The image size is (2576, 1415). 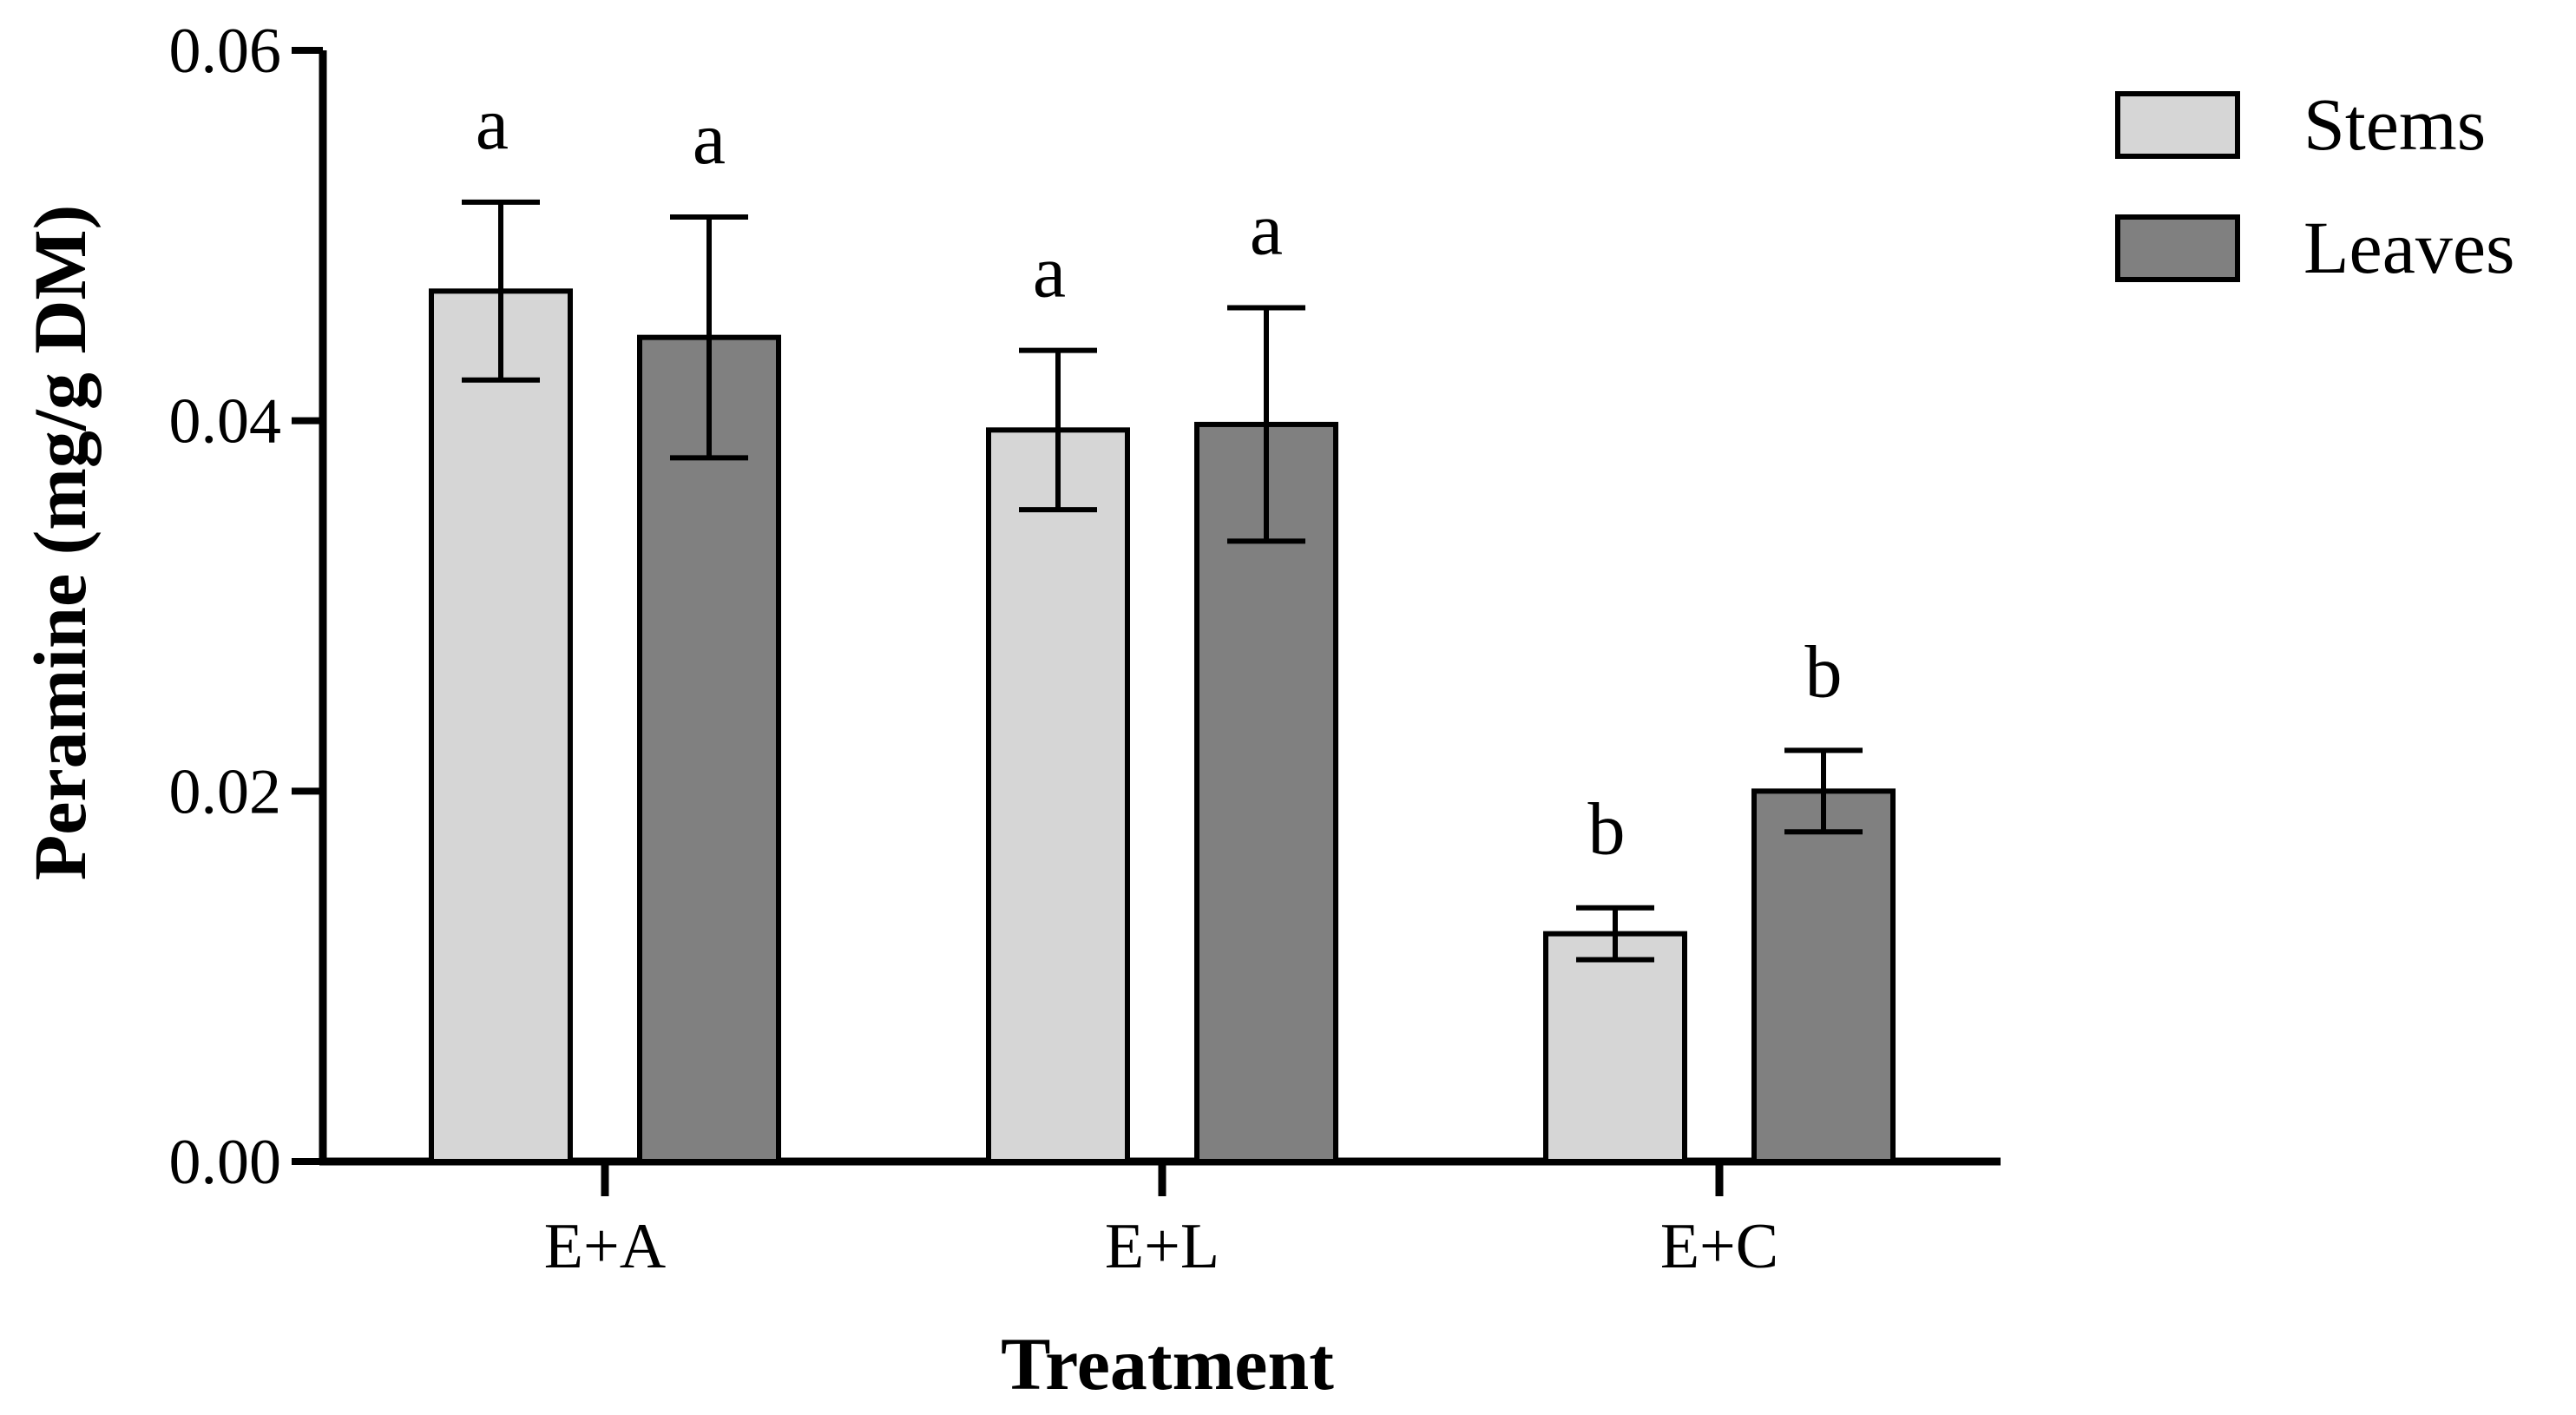 What do you see at coordinates (226, 51) in the screenshot?
I see `y-tick-label: 0.06` at bounding box center [226, 51].